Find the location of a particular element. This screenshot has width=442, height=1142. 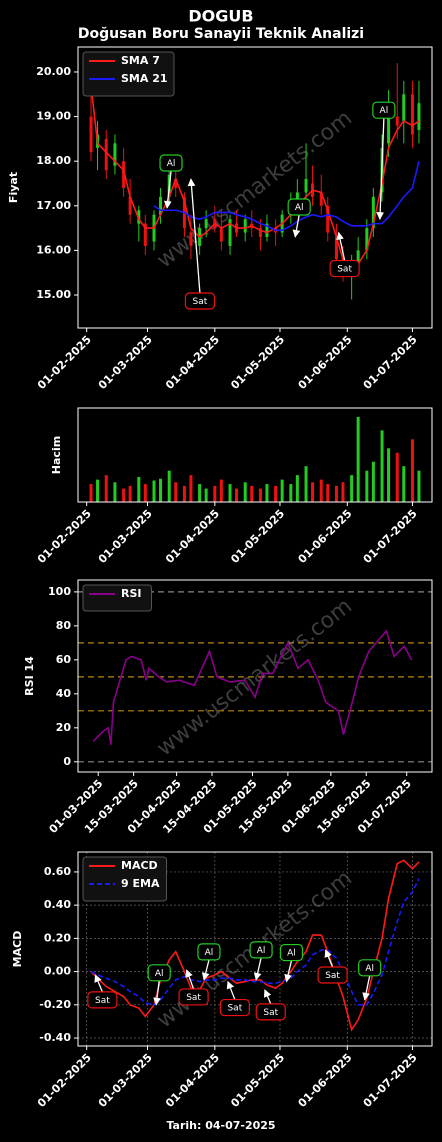

y-tick-label: 19.00 is located at coordinates (53, 116).